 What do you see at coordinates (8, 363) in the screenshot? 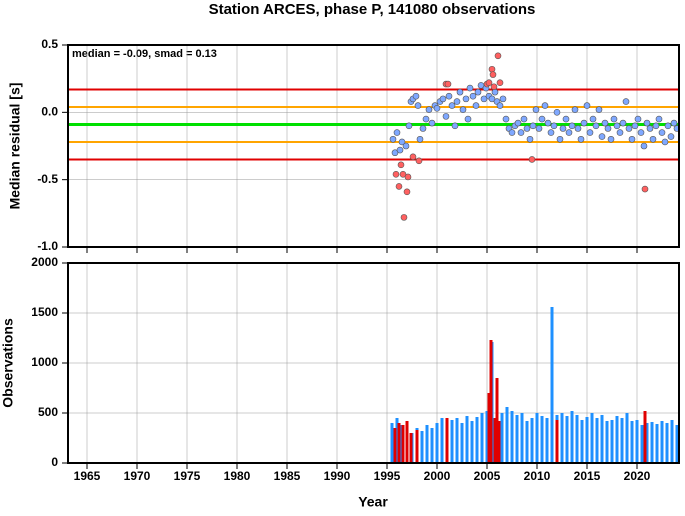
I see `y-axis-label: Observations` at bounding box center [8, 363].